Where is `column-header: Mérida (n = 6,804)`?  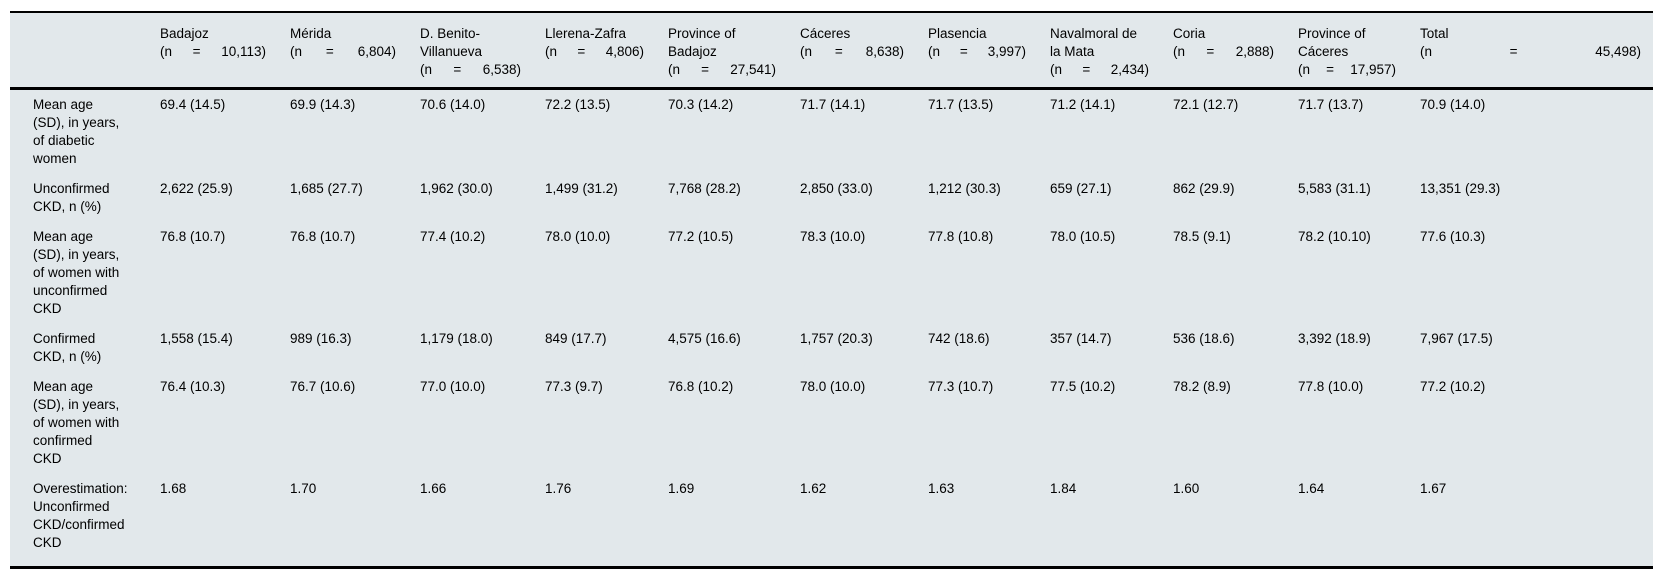
column-header: Mérida (n = 6,804) is located at coordinates (343, 51).